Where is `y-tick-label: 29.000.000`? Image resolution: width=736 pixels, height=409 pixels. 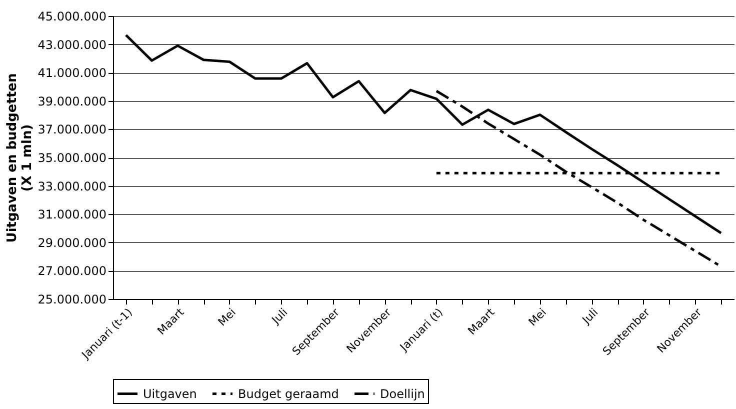
y-tick-label: 29.000.000 is located at coordinates (72, 243).